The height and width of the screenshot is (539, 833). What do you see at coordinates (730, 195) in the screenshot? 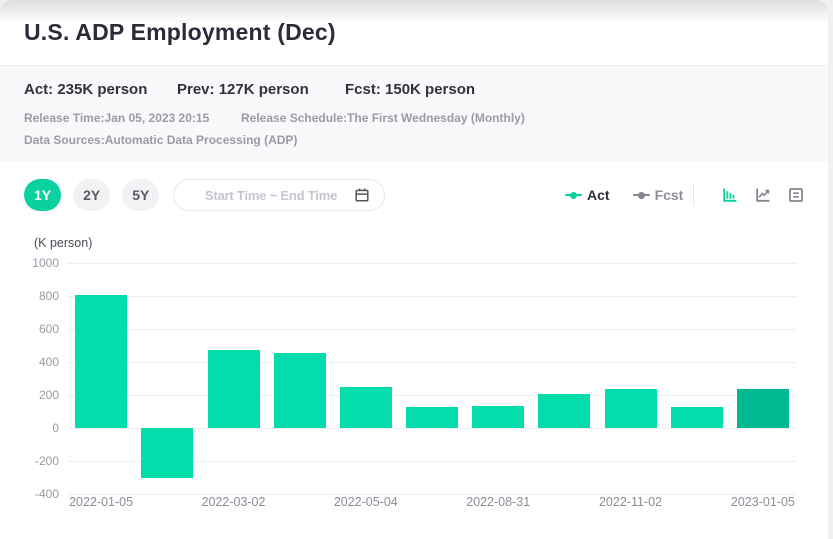
I see `bar-chart-icon` at bounding box center [730, 195].